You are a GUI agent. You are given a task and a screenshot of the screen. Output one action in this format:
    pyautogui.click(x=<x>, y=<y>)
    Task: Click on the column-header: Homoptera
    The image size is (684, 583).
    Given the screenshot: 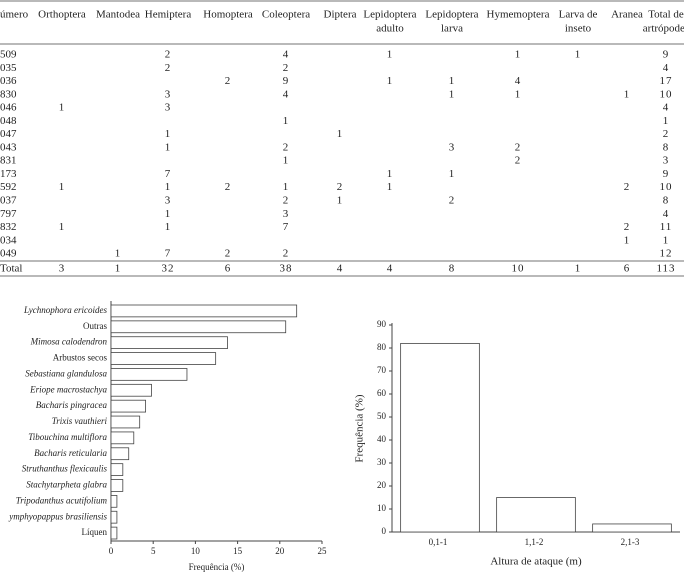 What is the action you would take?
    pyautogui.click(x=228, y=15)
    